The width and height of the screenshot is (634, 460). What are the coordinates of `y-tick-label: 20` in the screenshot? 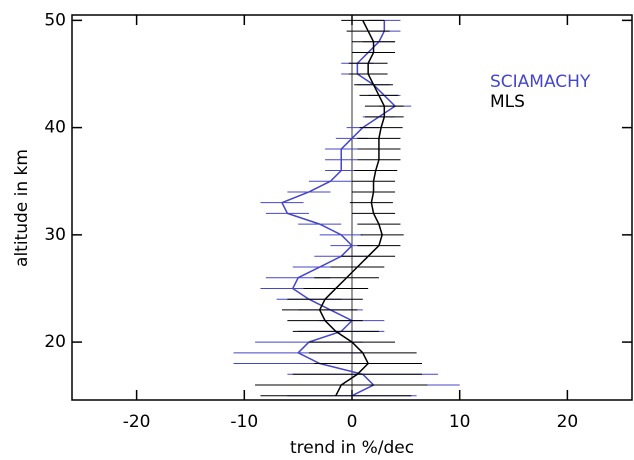 It's located at (55, 342).